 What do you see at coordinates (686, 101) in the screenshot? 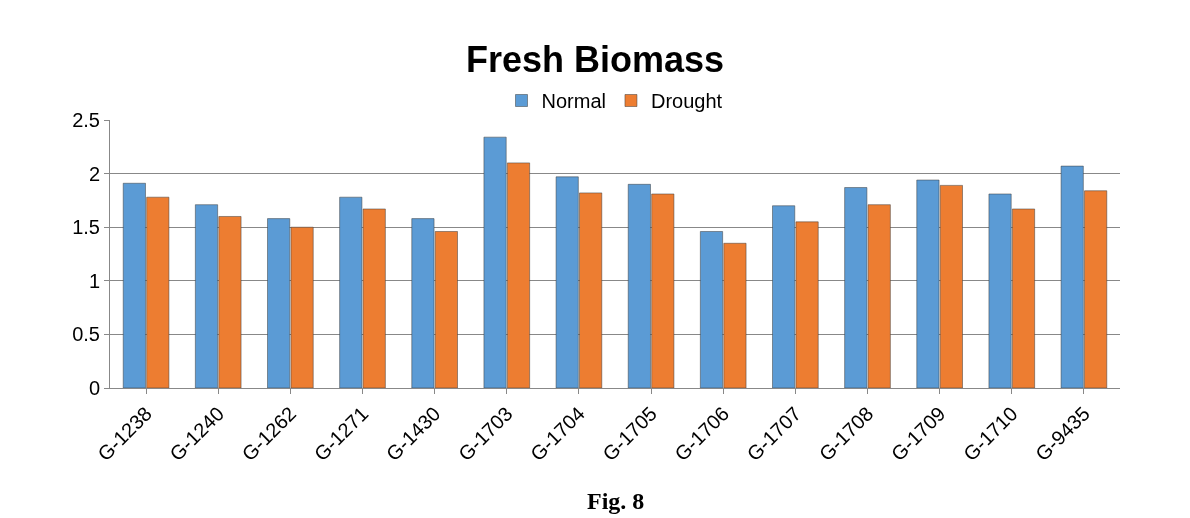
I see `legend-label: Drought` at bounding box center [686, 101].